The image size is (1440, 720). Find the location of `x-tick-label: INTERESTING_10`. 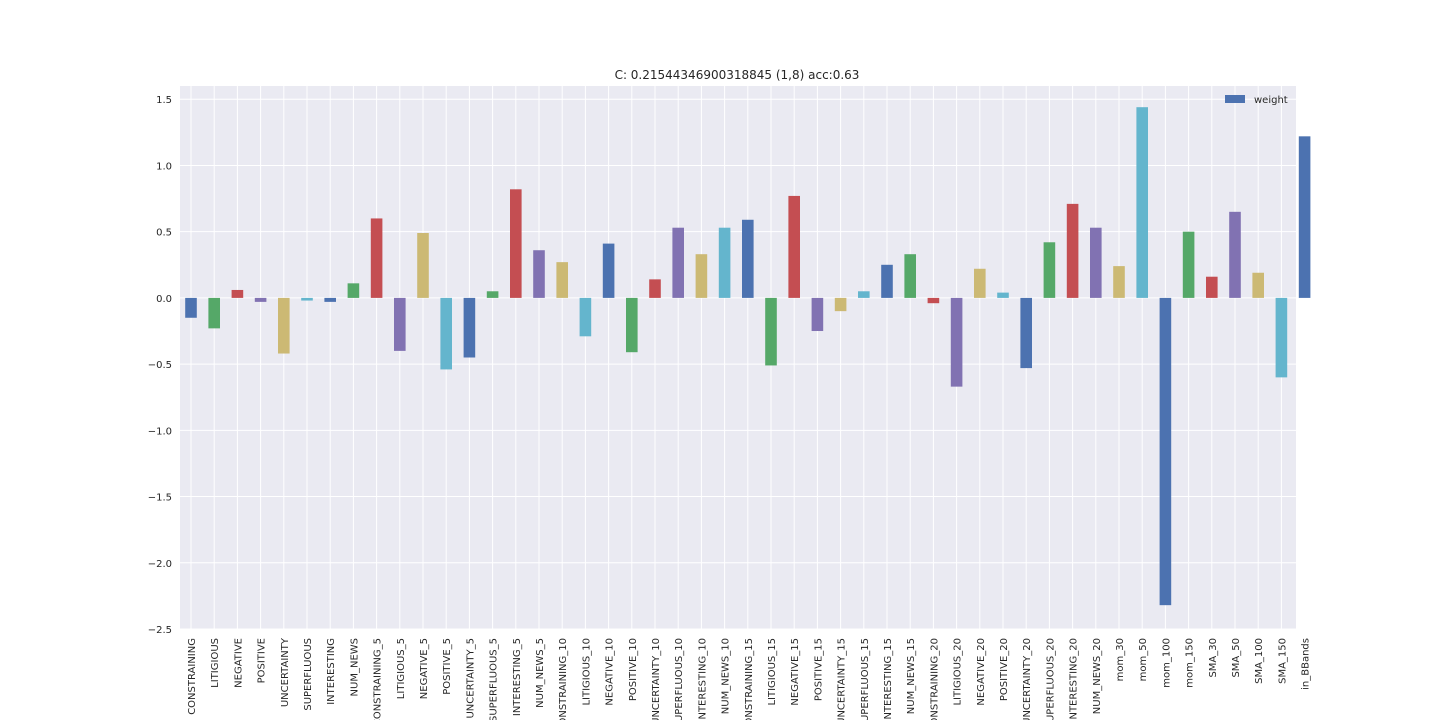

x-tick-label: INTERESTING_10 is located at coordinates (702, 679).